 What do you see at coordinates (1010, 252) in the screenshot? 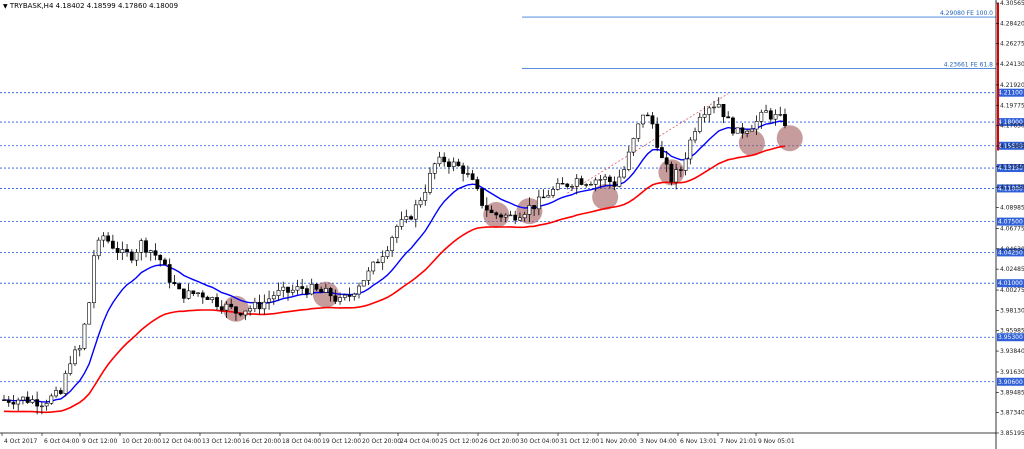
I see `level-label: 4.04250` at bounding box center [1010, 252].